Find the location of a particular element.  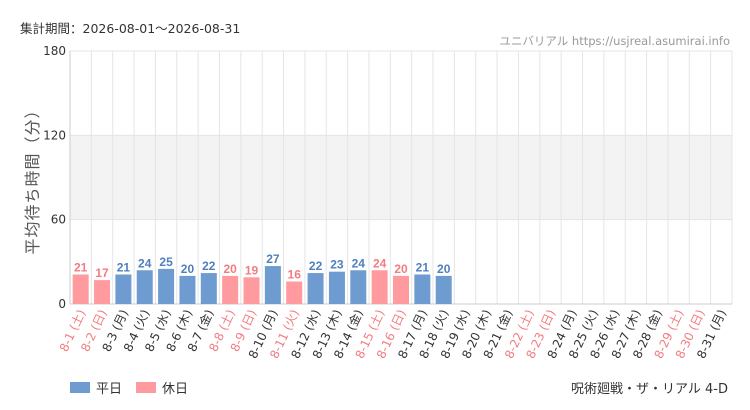

legend-item-holiday: 休日 is located at coordinates (162, 387).